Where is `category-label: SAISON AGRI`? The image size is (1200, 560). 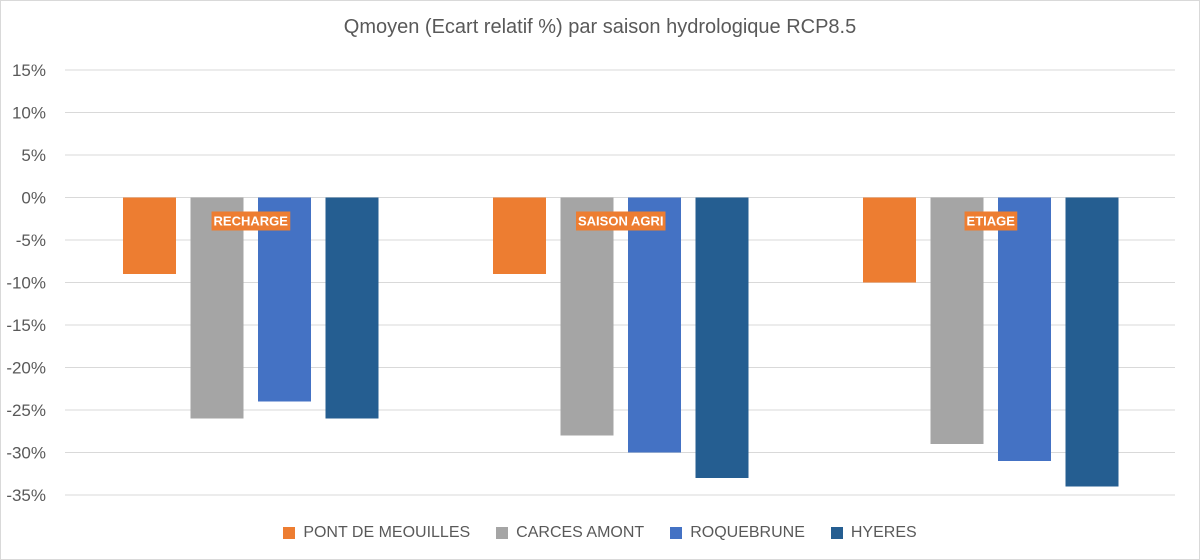
category-label: SAISON AGRI is located at coordinates (621, 221).